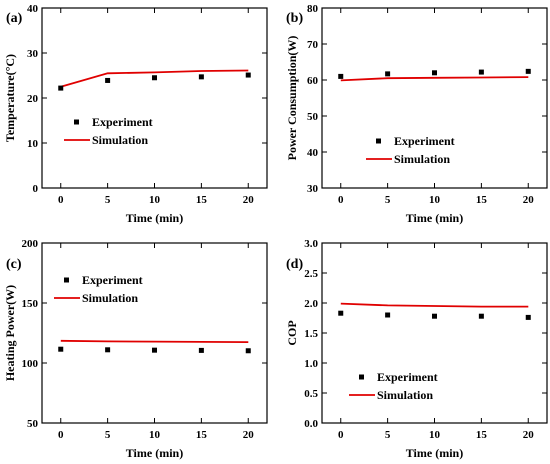  Describe the element at coordinates (36, 189) in the screenshot. I see `y-tick-label: 0` at that location.